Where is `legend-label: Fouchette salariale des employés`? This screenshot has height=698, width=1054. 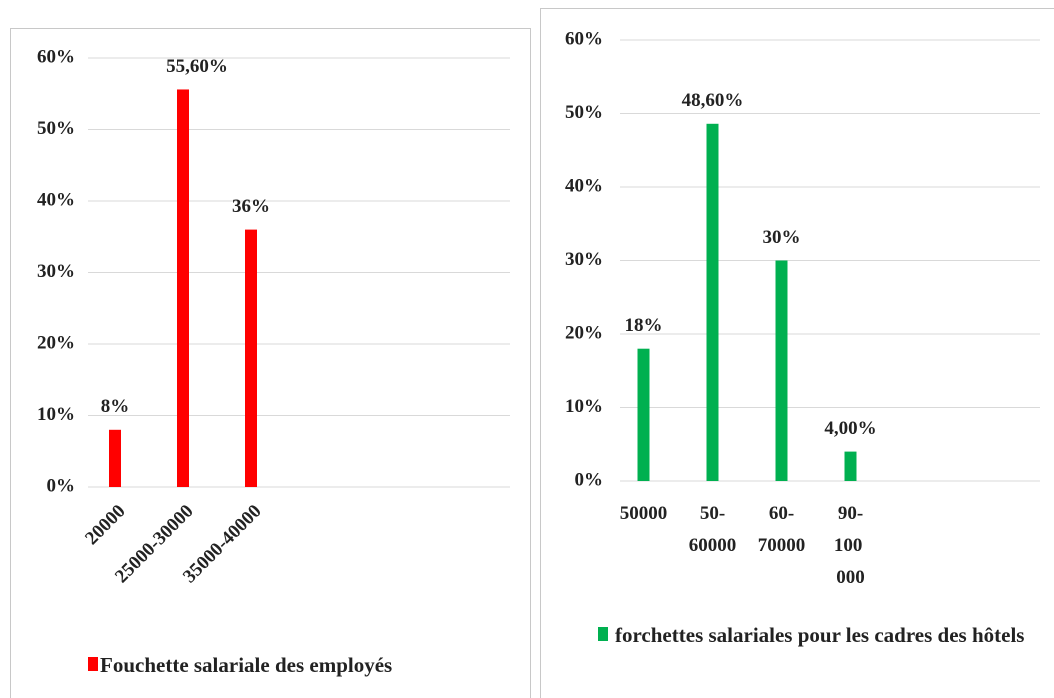
legend-label: Fouchette salariale des employés is located at coordinates (246, 665).